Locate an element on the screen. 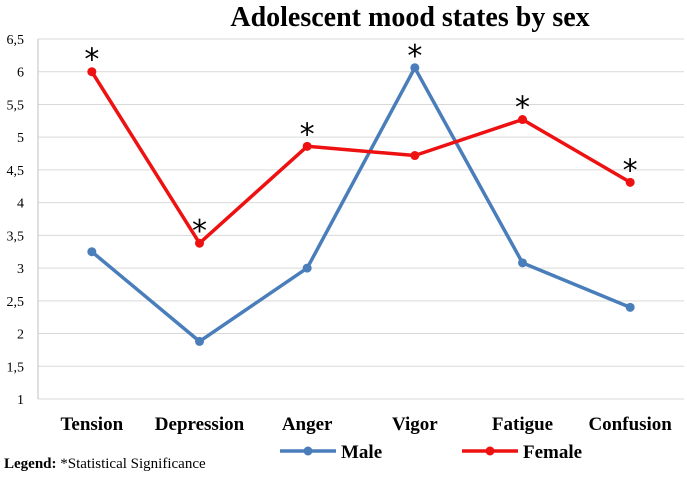 The image size is (687, 481). y-tick-label: 3,5 is located at coordinates (16, 236).